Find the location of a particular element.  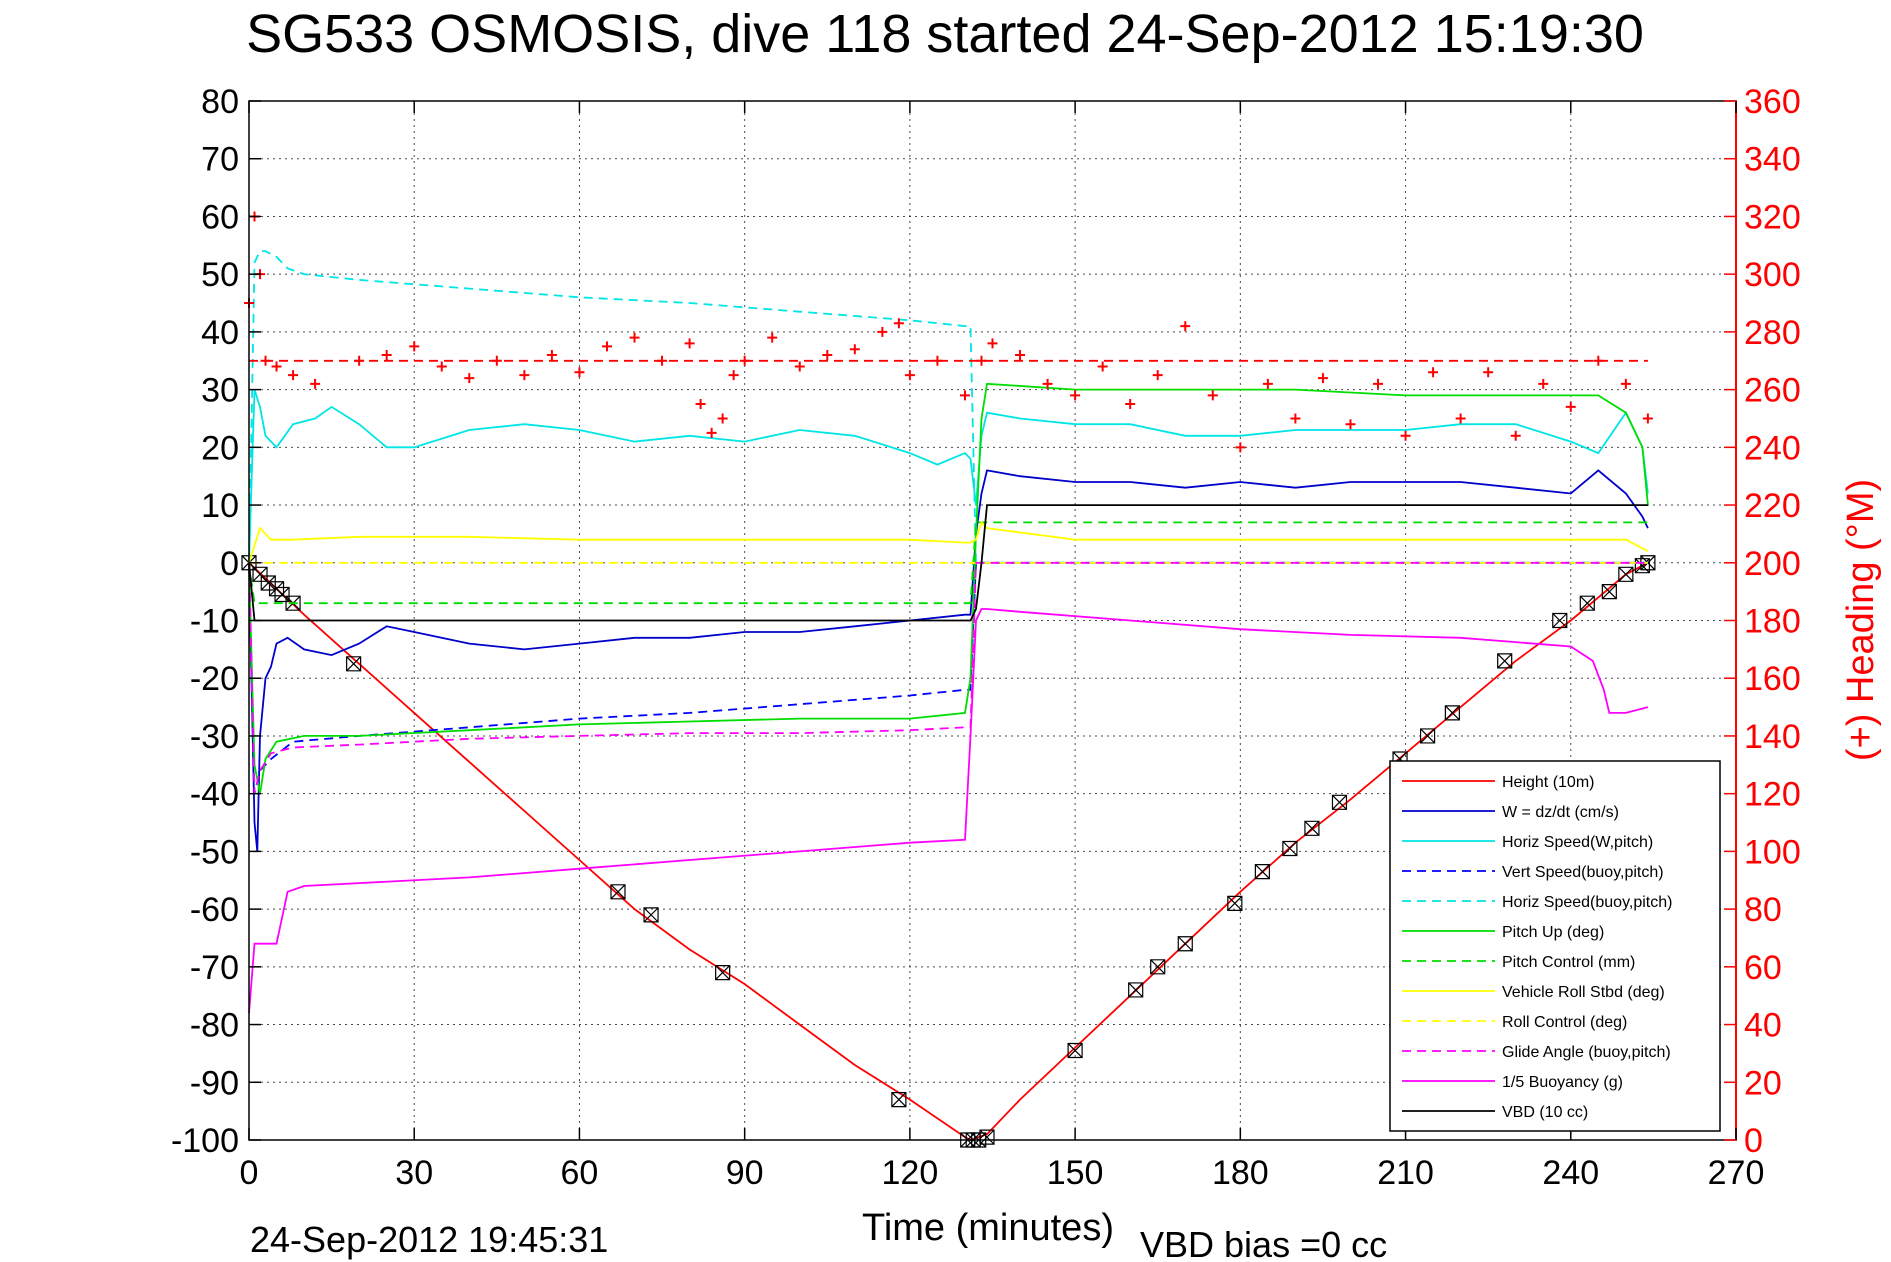

x-tick-label: 60 is located at coordinates (580, 1173).